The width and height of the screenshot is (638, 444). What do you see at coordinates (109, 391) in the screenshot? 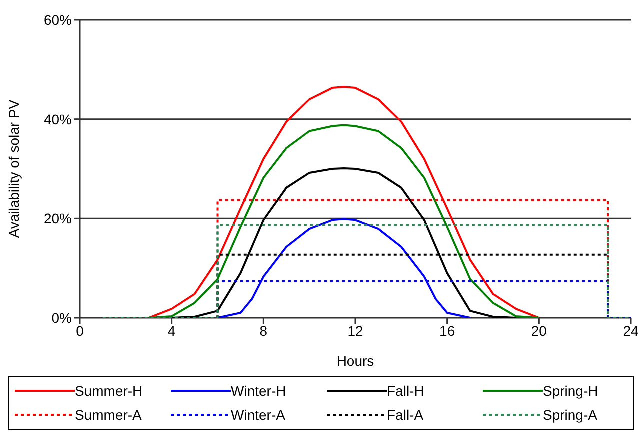
I see `legend-label: Summer-H` at bounding box center [109, 391].